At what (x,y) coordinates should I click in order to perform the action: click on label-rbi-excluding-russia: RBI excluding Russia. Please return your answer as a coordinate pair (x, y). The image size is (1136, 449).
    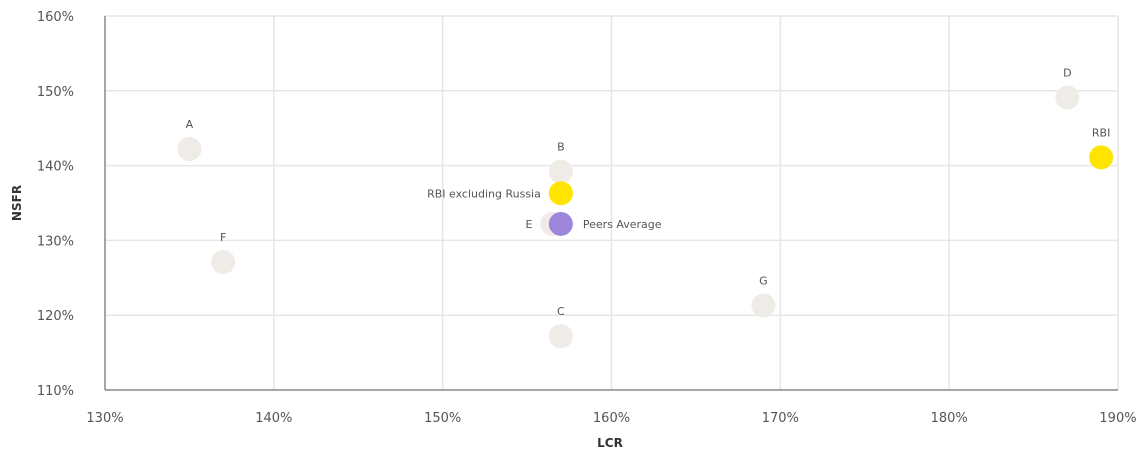
    Looking at the image, I should click on (484, 193).